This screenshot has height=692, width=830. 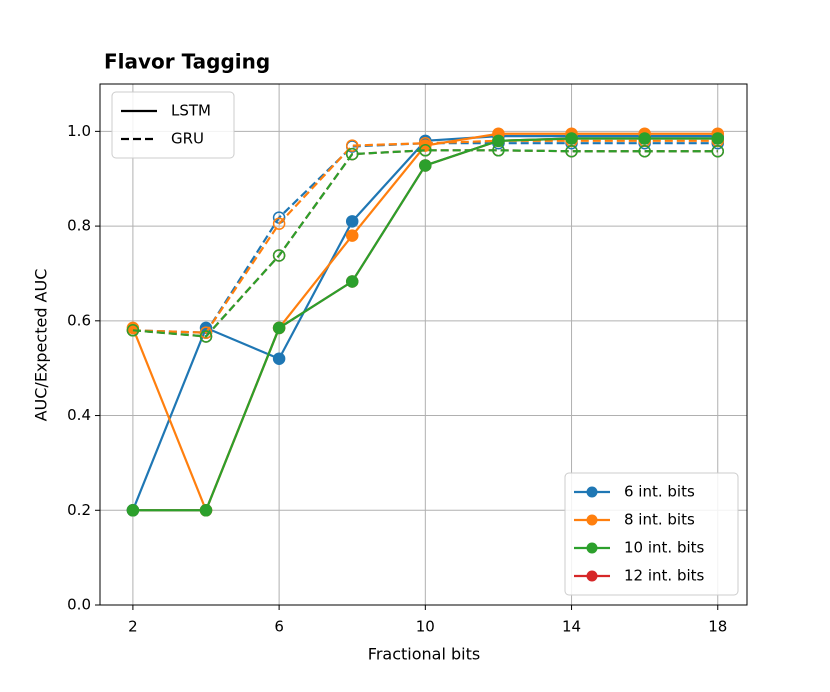 I want to click on x-tick-label: 18, so click(x=717, y=627).